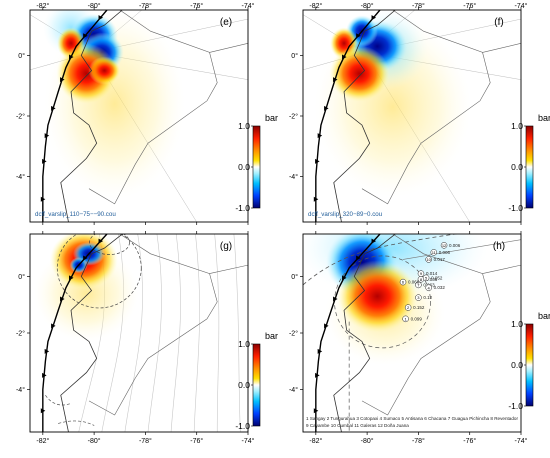  I want to click on colorbar-h: bar 1.0 0.0 -1.0, so click(529, 361).